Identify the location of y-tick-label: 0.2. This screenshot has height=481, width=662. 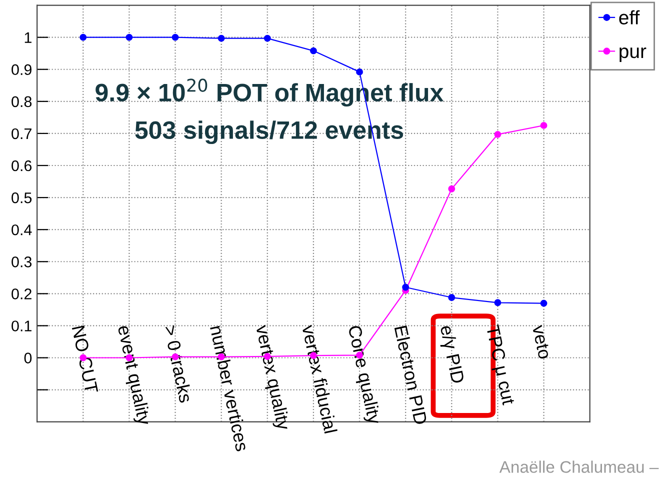
(22, 294).